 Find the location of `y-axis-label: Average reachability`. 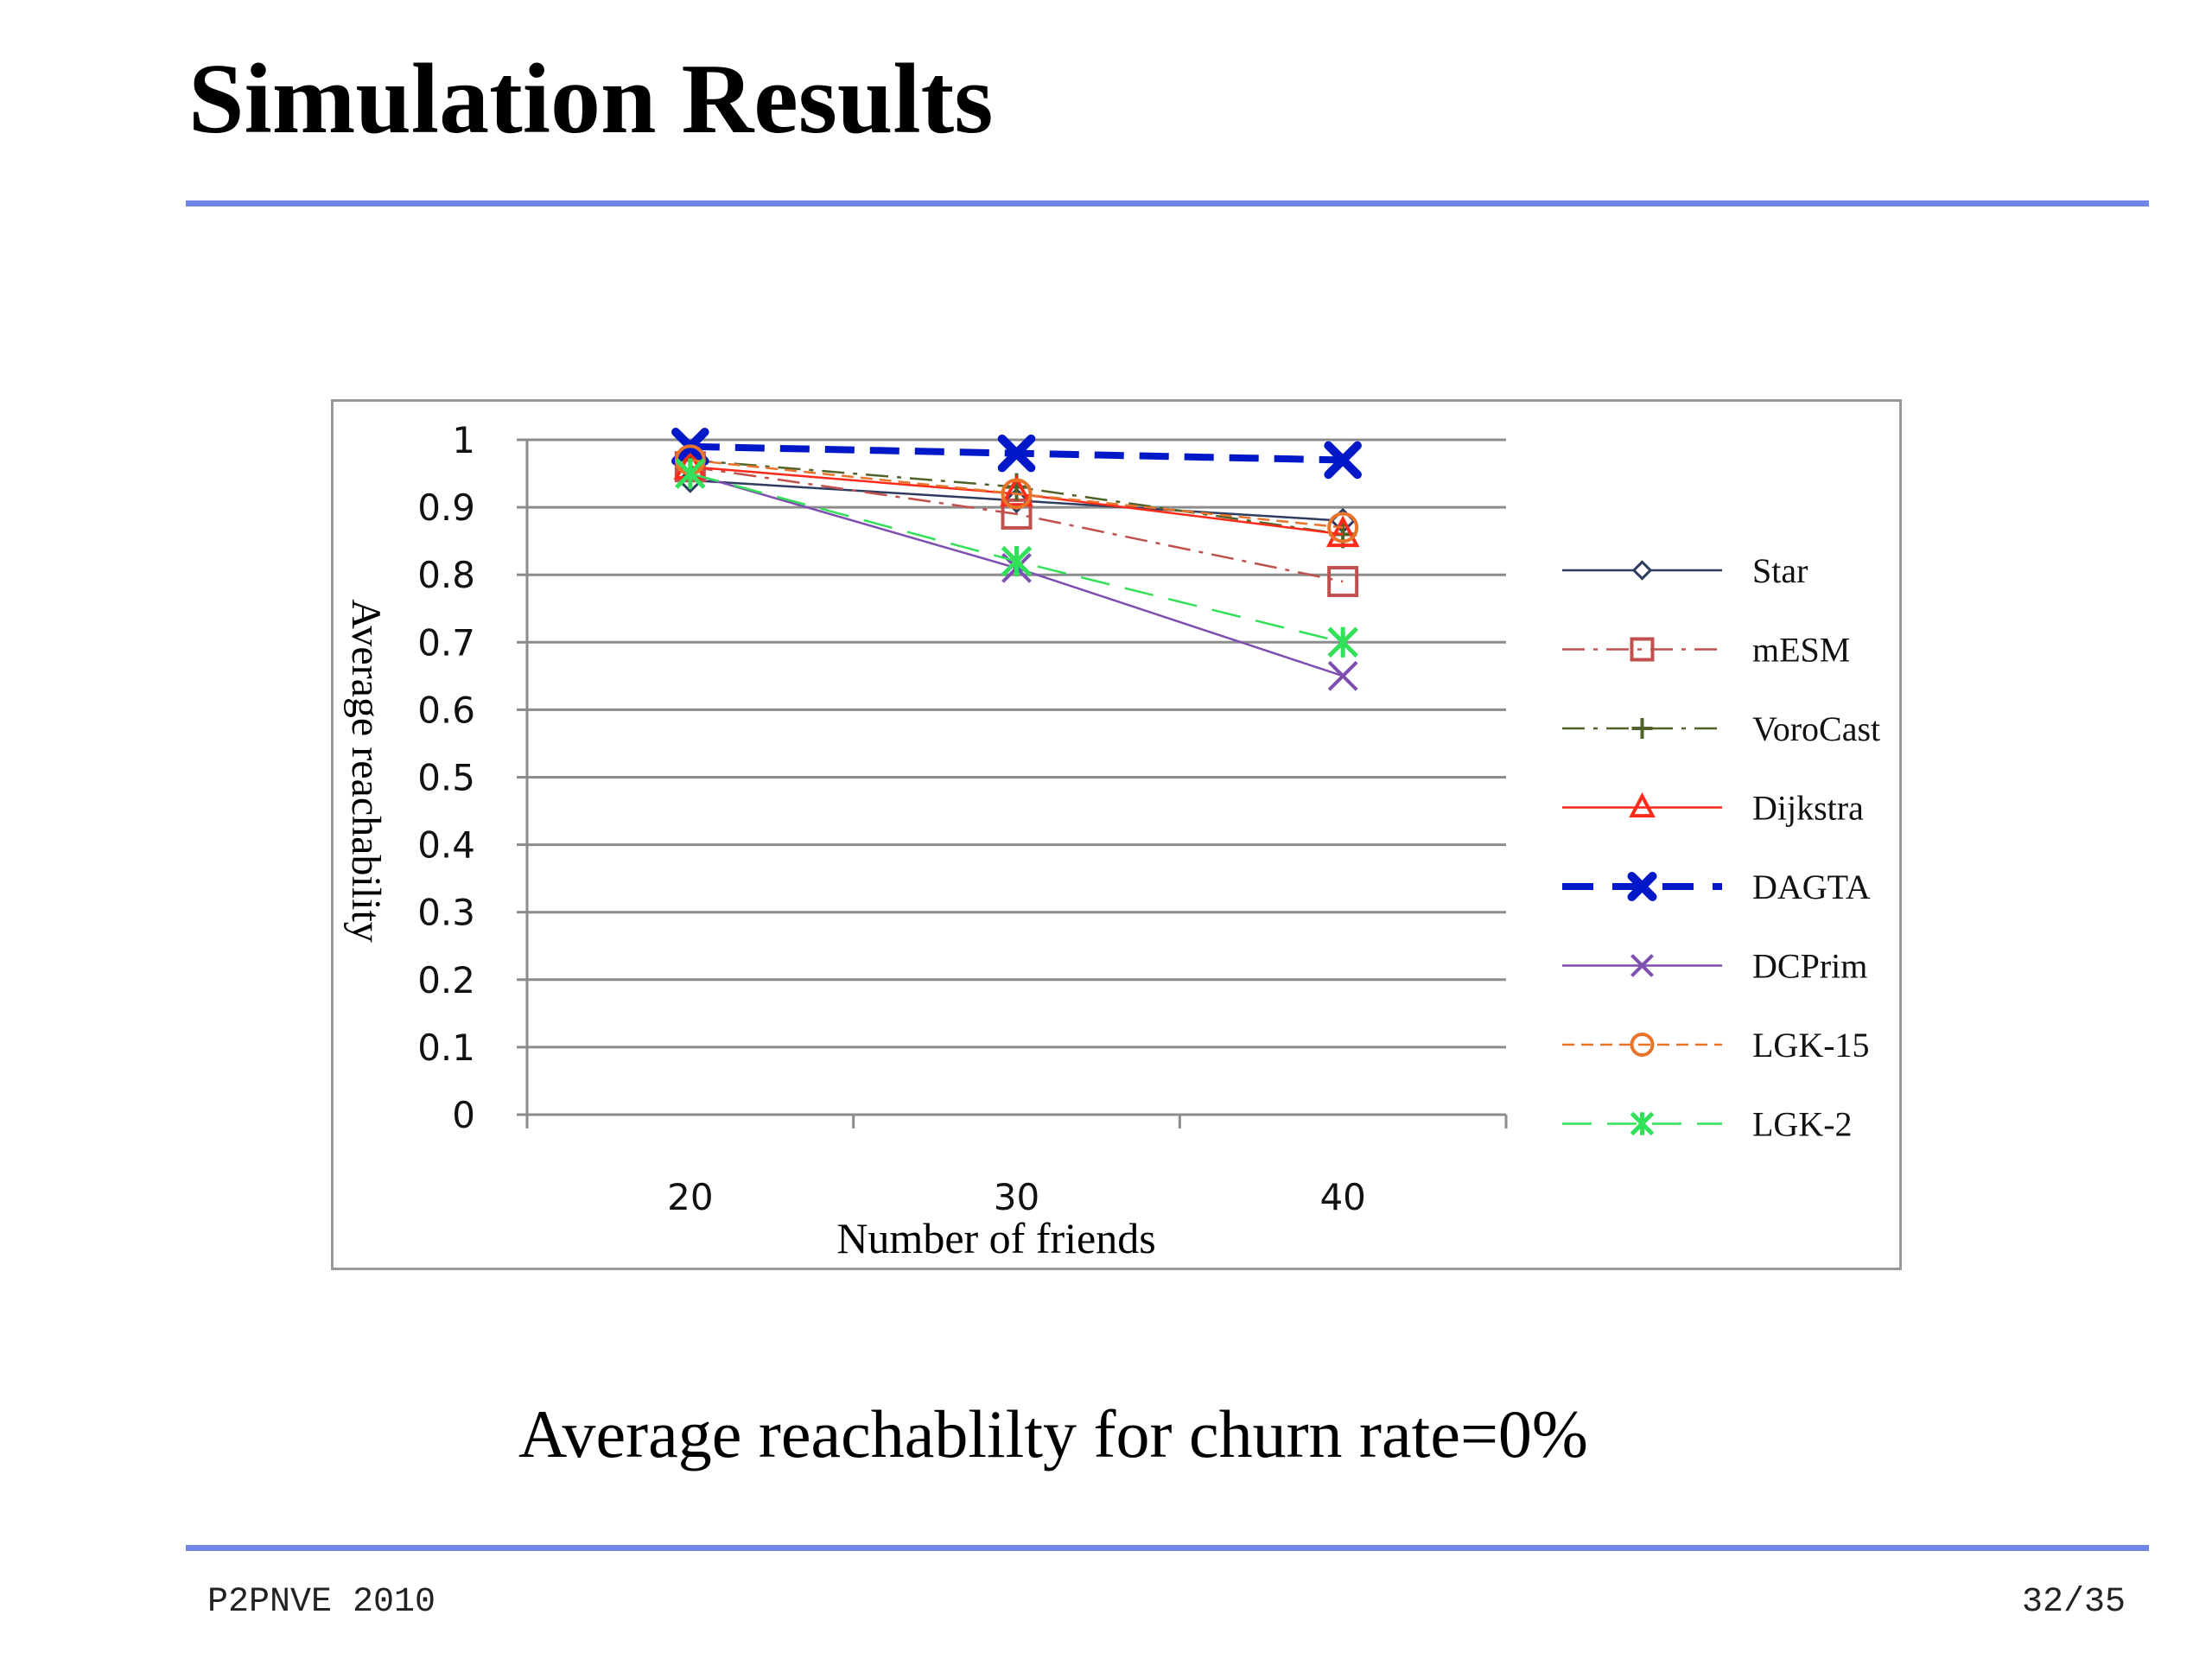

y-axis-label: Average reachability is located at coordinates (366, 771).